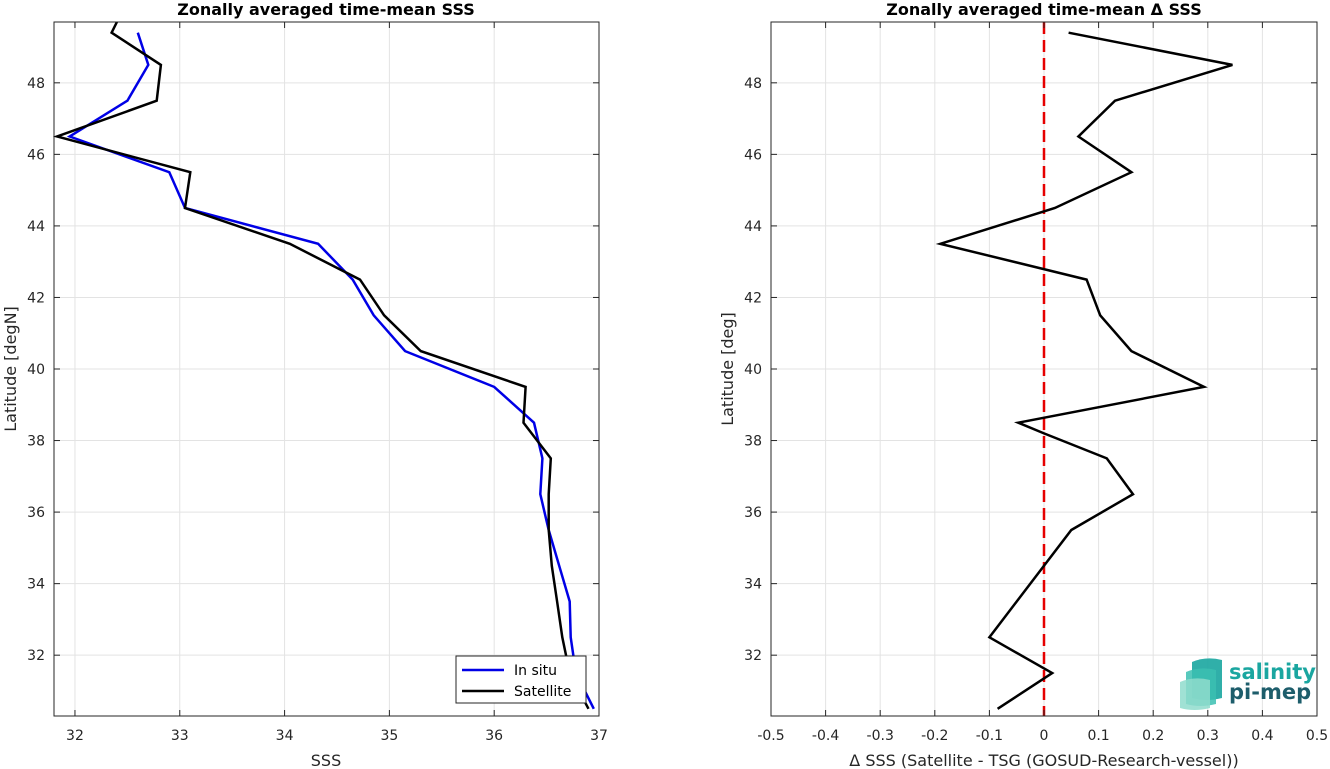 This screenshot has width=1330, height=769. I want to click on sss-y-tick-label: 38, so click(36, 442).